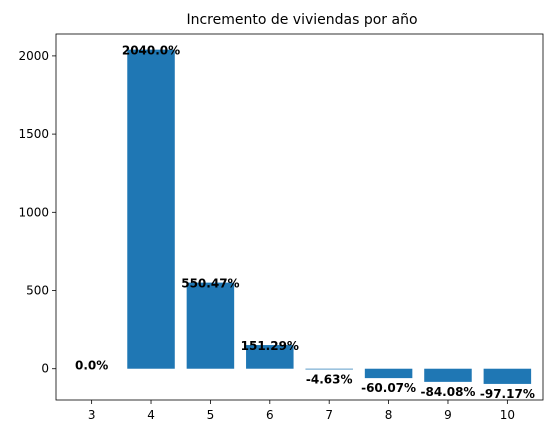 The width and height of the screenshot is (560, 435). Describe the element at coordinates (507, 394) in the screenshot. I see `data-label-10: -97.17%` at that location.